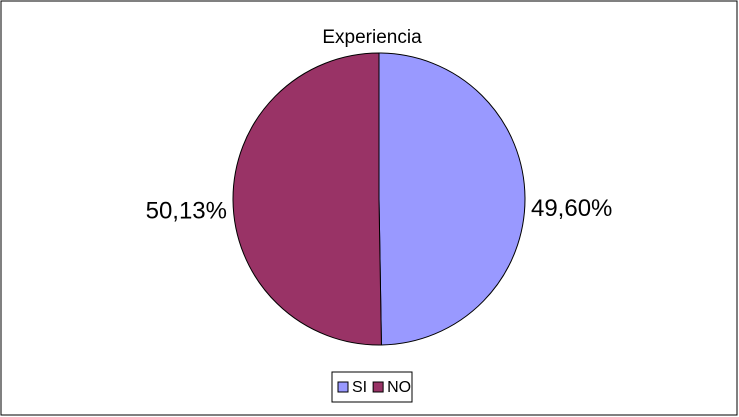  I want to click on data-label: 50,13%, so click(186, 211).